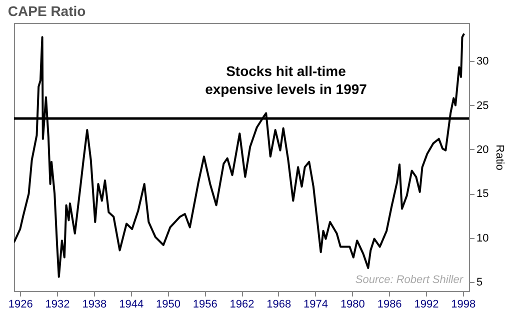 This screenshot has height=325, width=510. Describe the element at coordinates (482, 238) in the screenshot. I see `y-tick-label: 10` at that location.